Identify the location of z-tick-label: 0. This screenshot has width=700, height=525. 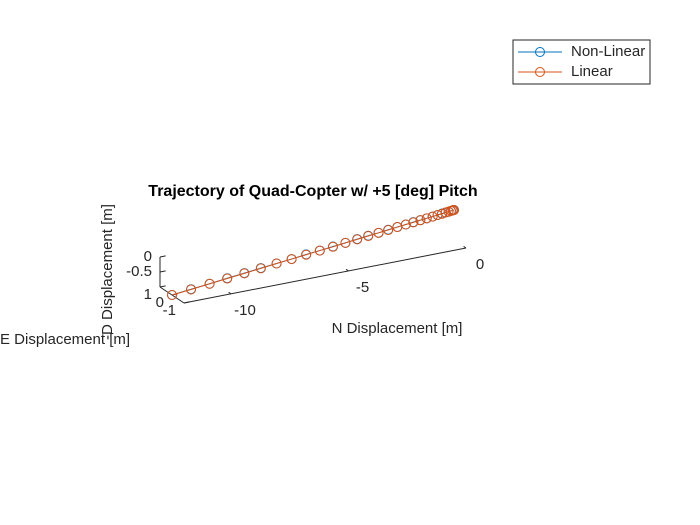
(148, 256).